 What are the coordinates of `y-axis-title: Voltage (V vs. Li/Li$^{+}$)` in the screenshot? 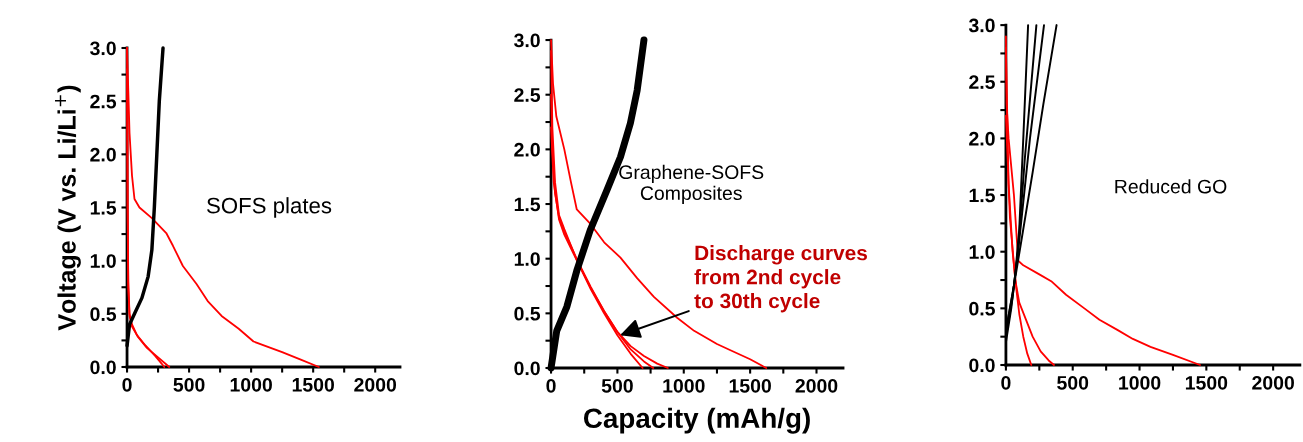 It's located at (68, 208).